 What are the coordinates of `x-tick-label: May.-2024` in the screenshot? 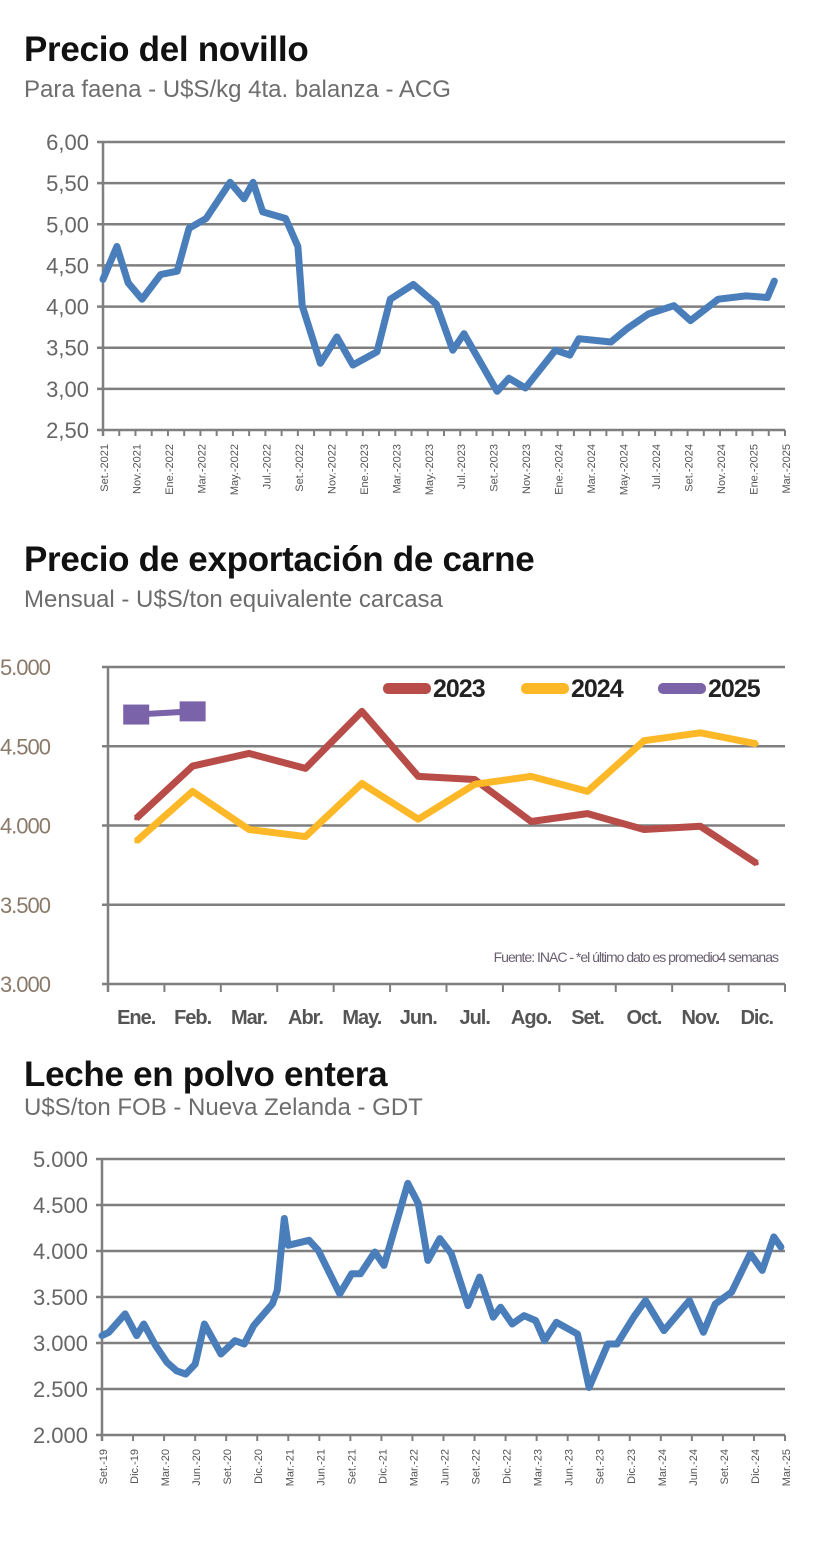 It's located at (625, 469).